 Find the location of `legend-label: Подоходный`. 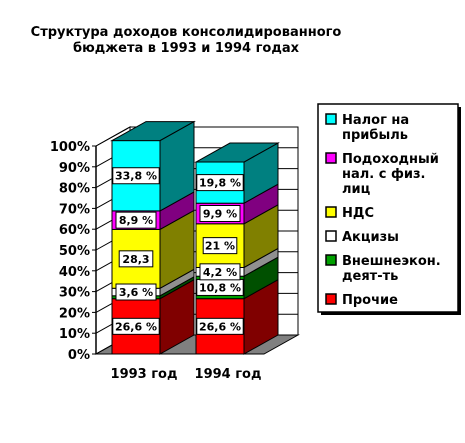

legend-label: Подоходный is located at coordinates (390, 159).